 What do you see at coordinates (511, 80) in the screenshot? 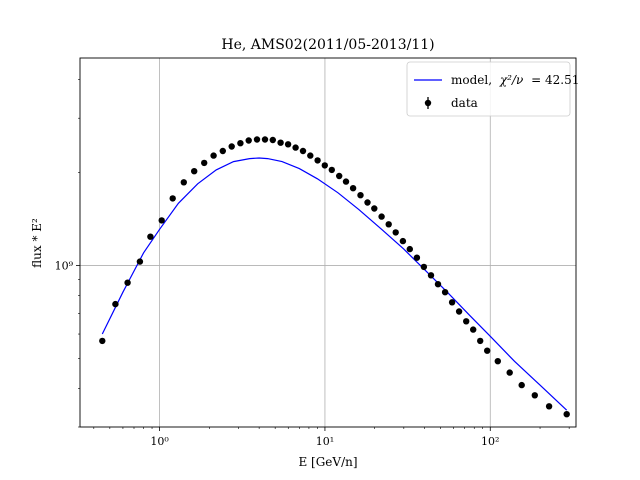
I see `legend-model-symbol: χ²/ν` at bounding box center [511, 80].